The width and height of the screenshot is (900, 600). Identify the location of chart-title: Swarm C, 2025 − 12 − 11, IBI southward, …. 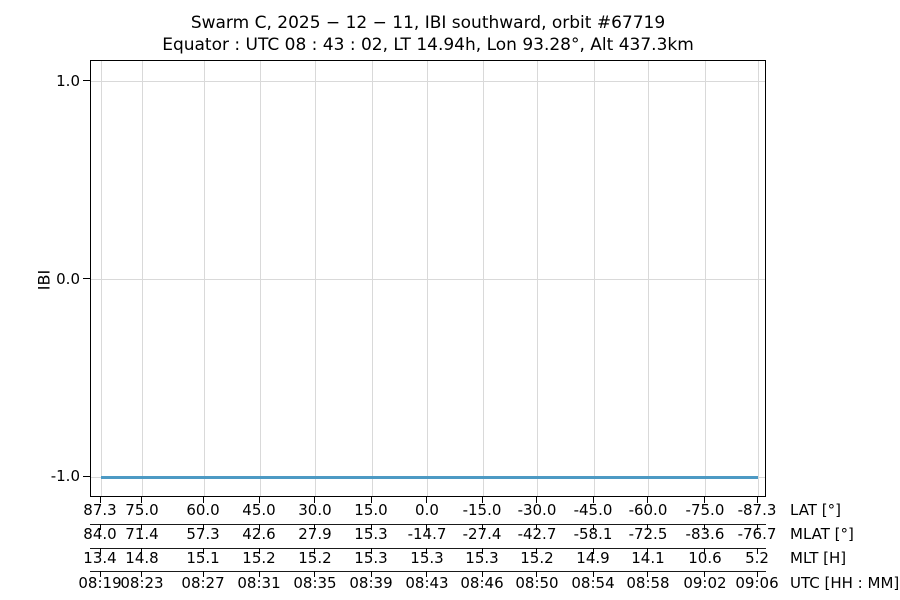
(428, 23).